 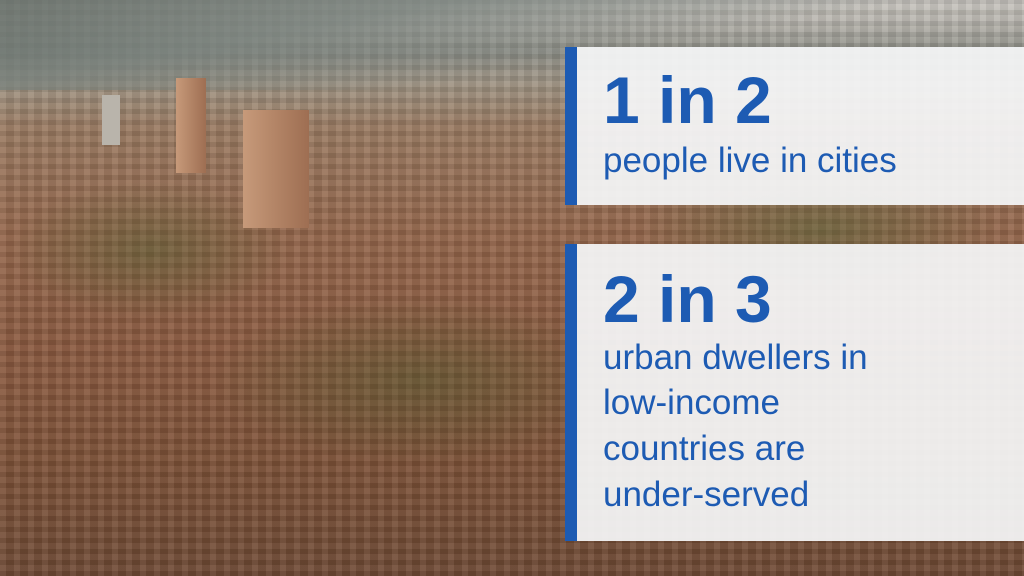 What do you see at coordinates (691, 402) in the screenshot?
I see `stat-text: low-income` at bounding box center [691, 402].